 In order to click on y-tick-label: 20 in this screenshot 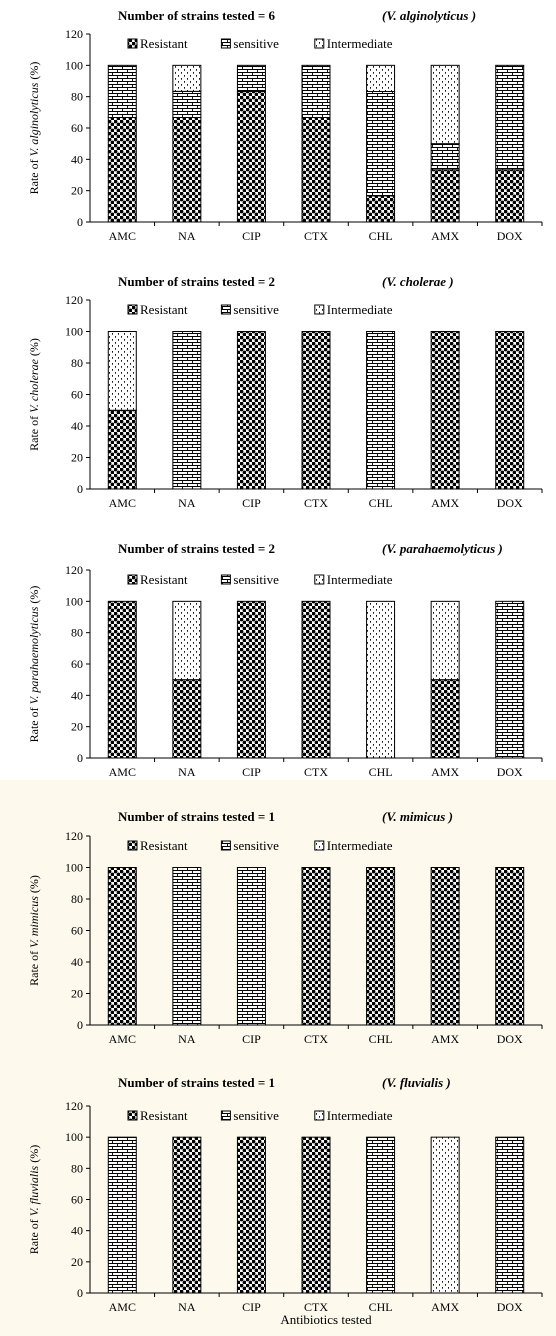, I will do `click(77, 1262)`.